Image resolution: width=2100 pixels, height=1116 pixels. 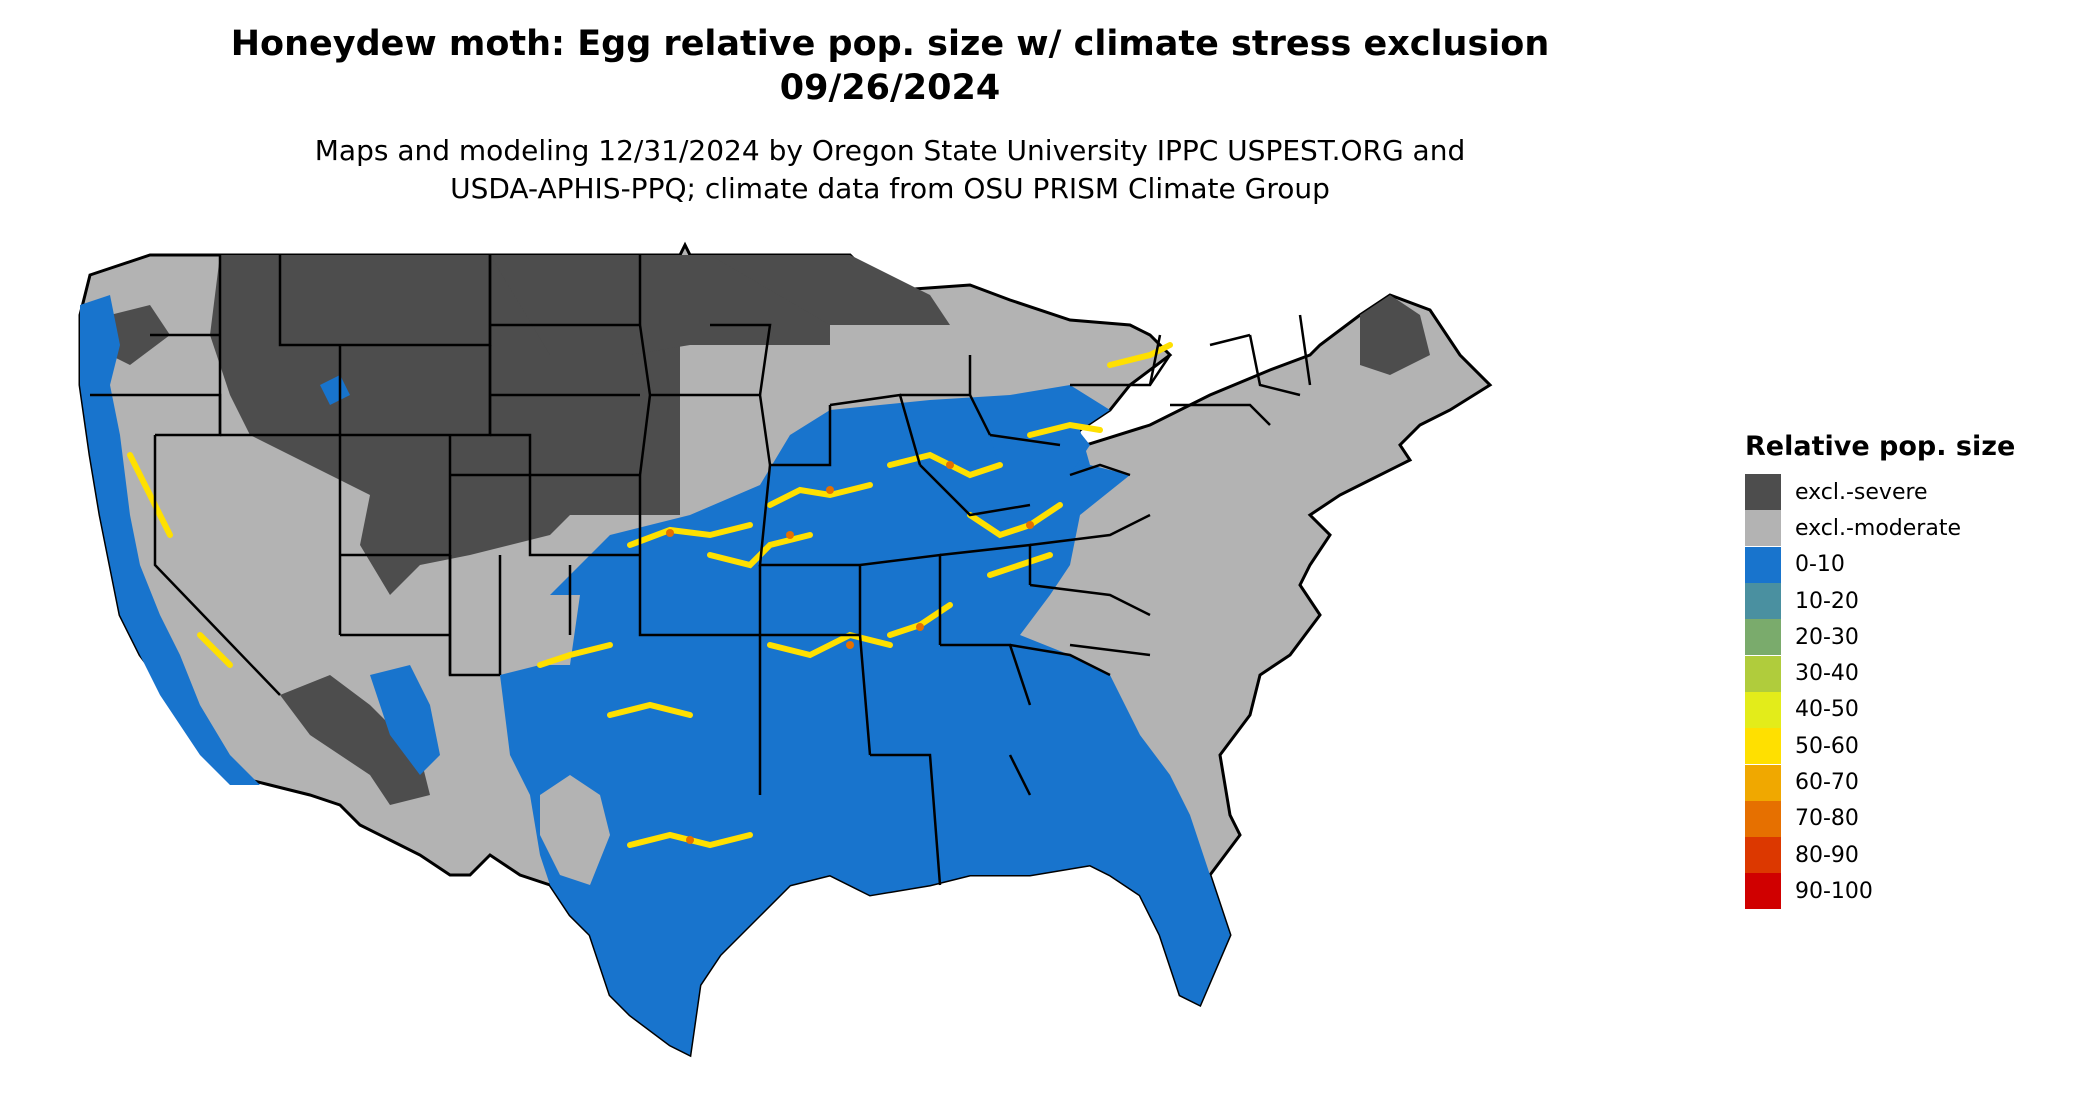 What do you see at coordinates (1910, 782) in the screenshot?
I see `legend-item: 60-70` at bounding box center [1910, 782].